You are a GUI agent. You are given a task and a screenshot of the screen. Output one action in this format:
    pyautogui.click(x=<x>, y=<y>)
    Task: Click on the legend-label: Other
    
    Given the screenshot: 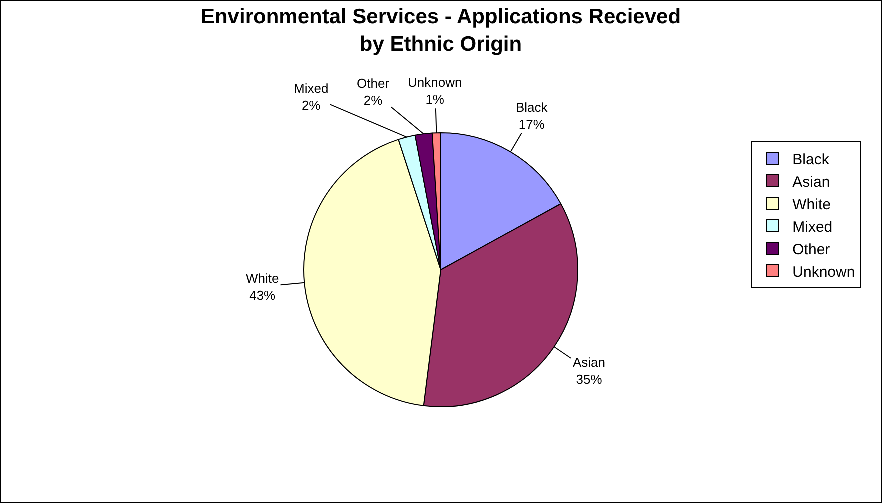 What is the action you would take?
    pyautogui.click(x=811, y=249)
    